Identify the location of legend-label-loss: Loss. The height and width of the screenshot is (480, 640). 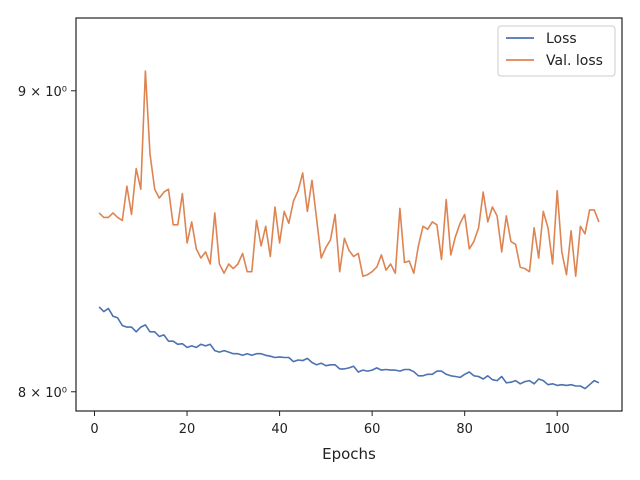
(561, 39).